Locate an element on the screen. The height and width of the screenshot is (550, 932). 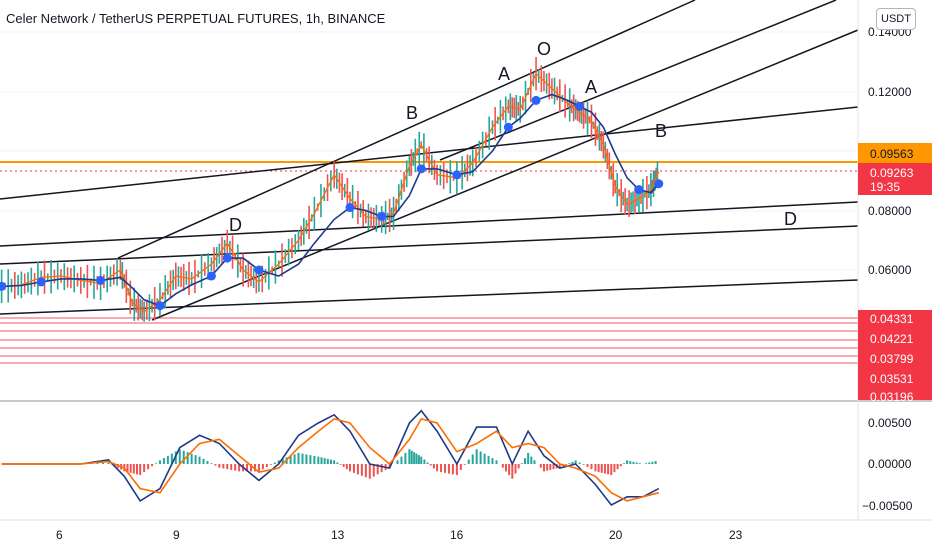
x-tick-label: 20 is located at coordinates (616, 535).